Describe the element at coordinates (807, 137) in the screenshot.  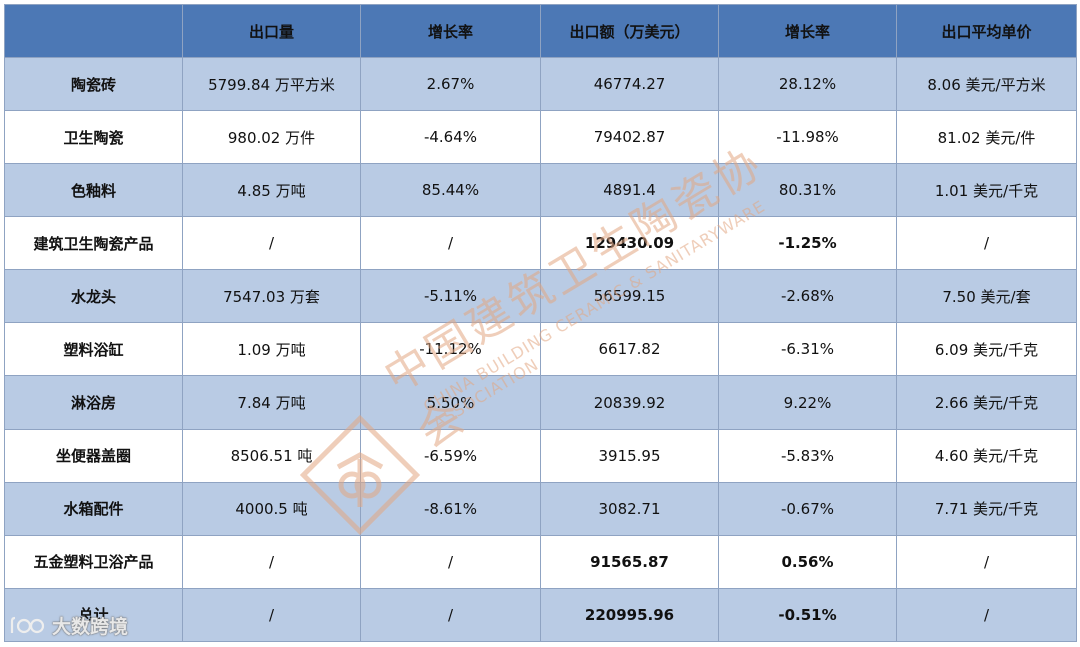
I see `row-amount-growth: -11.98%` at that location.